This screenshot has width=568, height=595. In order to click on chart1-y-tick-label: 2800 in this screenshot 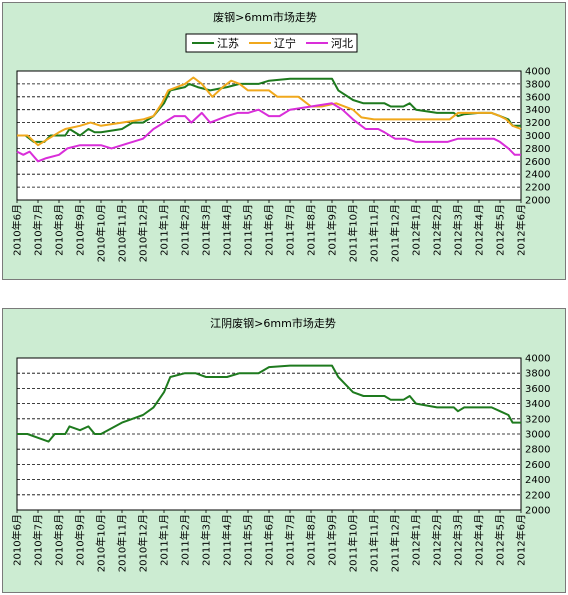, I will do `click(537, 149)`.